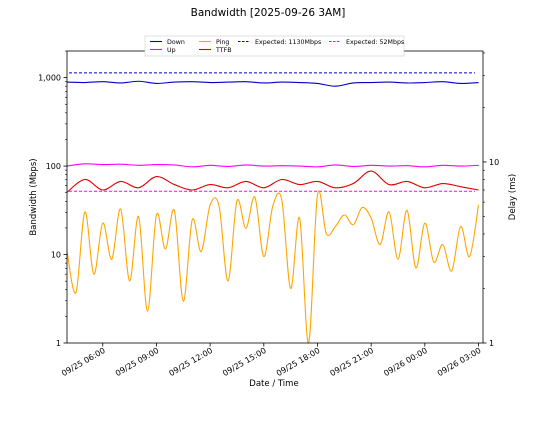  What do you see at coordinates (491, 200) in the screenshot?
I see `y2-axis-ticks: 1 10` at bounding box center [491, 200].